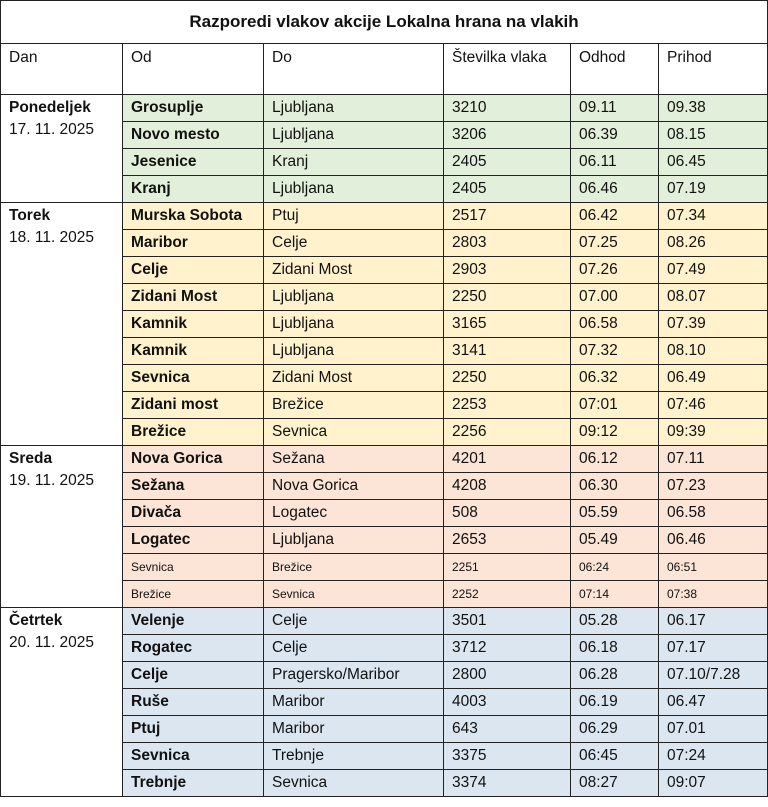  Describe the element at coordinates (353, 459) in the screenshot. I see `do: Sežana` at that location.